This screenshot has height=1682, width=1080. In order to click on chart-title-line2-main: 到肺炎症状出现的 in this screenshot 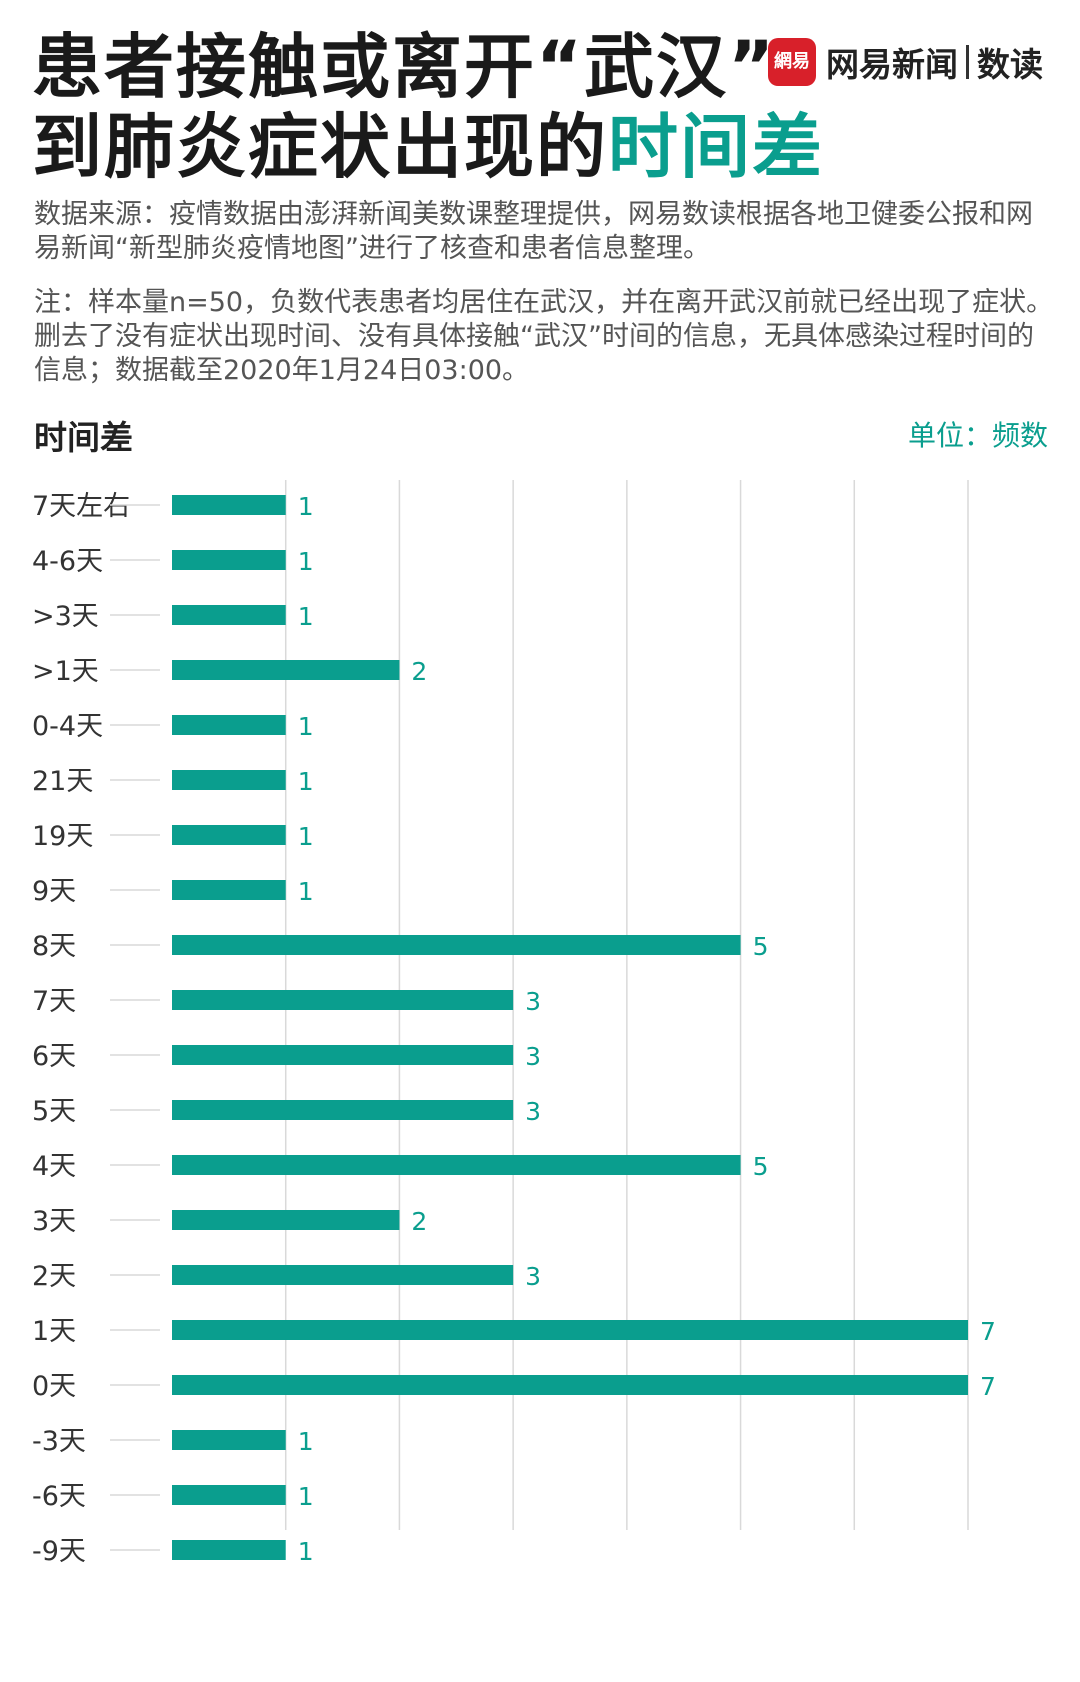, I will do `click(320, 147)`.